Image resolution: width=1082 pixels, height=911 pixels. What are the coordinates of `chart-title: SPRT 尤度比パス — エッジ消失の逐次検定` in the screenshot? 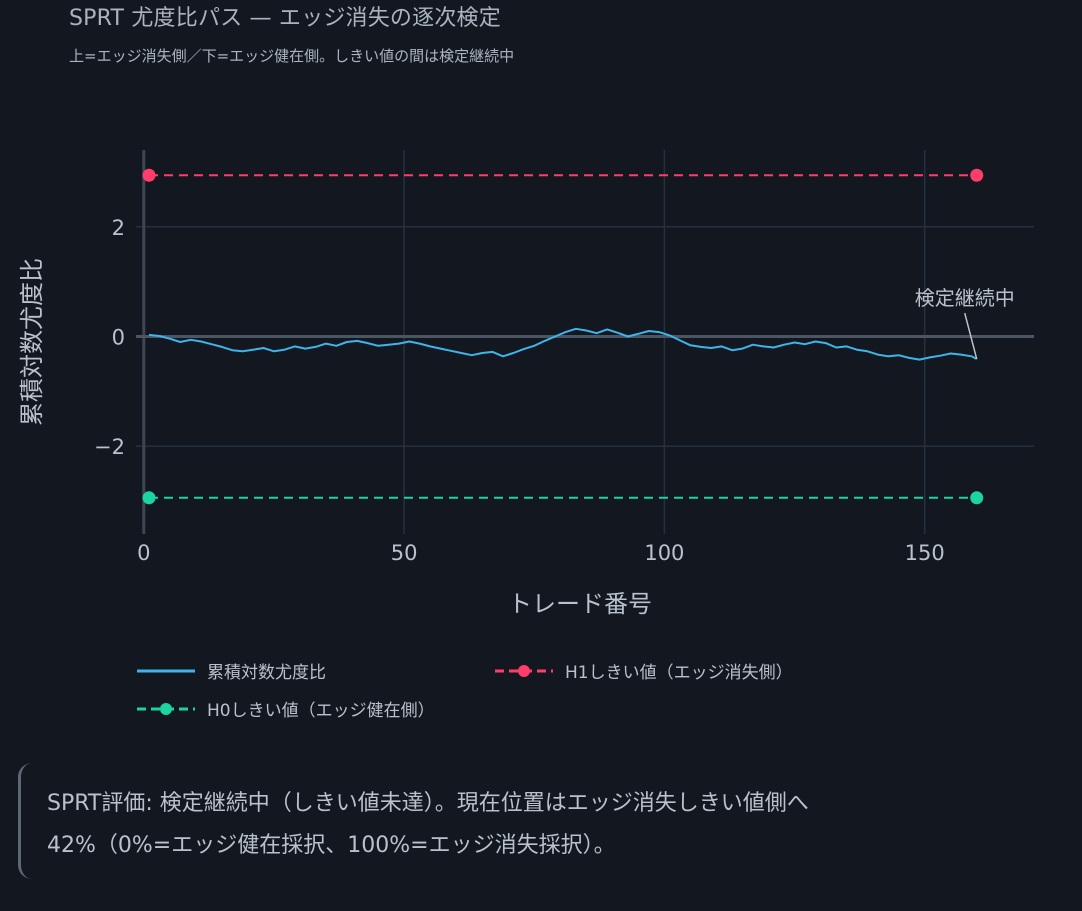 It's located at (285, 18).